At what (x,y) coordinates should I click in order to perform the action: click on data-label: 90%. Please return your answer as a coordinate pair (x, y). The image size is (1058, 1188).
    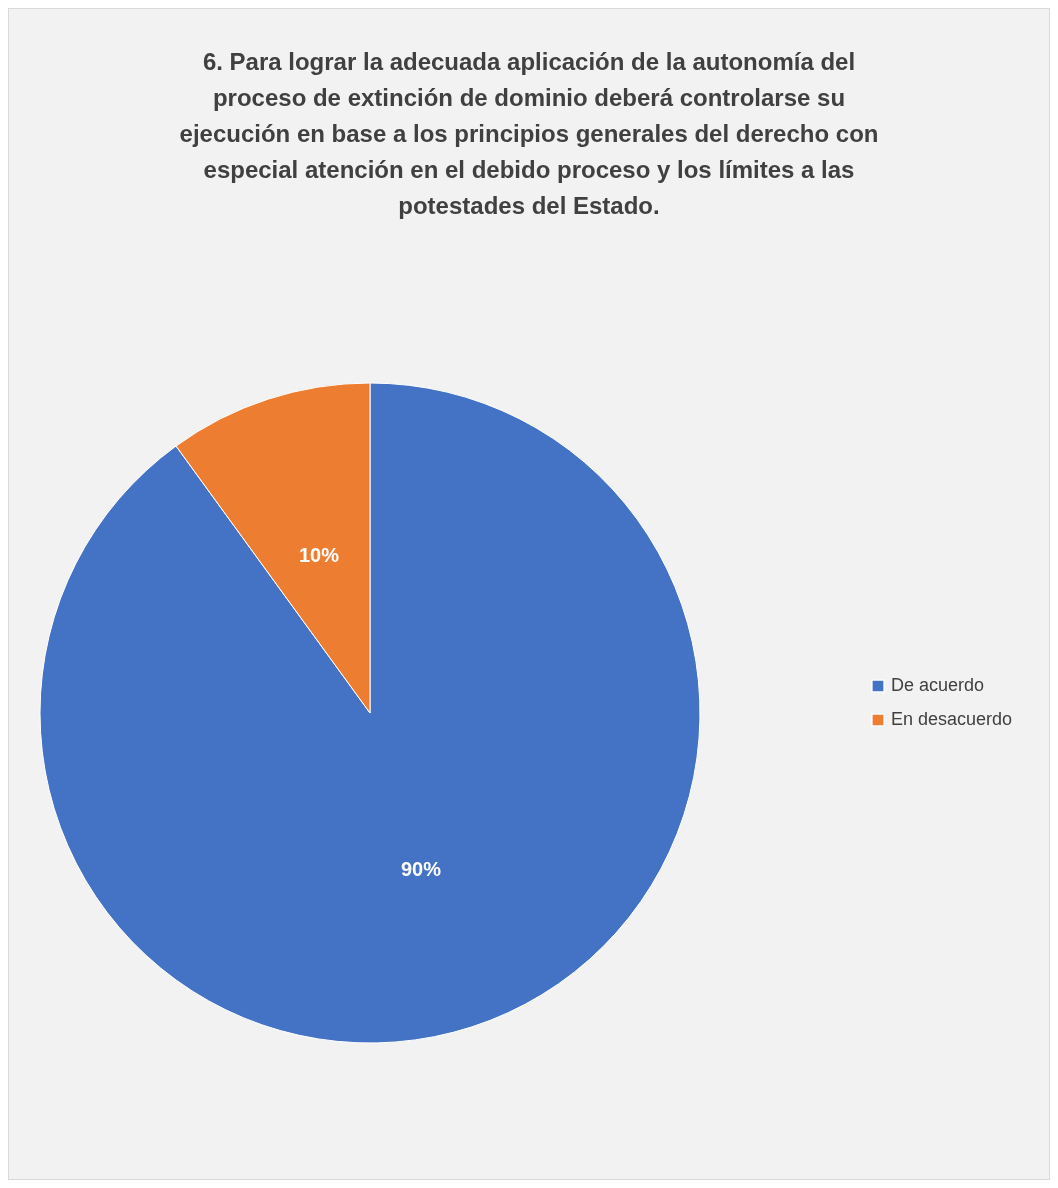
    Looking at the image, I should click on (421, 868).